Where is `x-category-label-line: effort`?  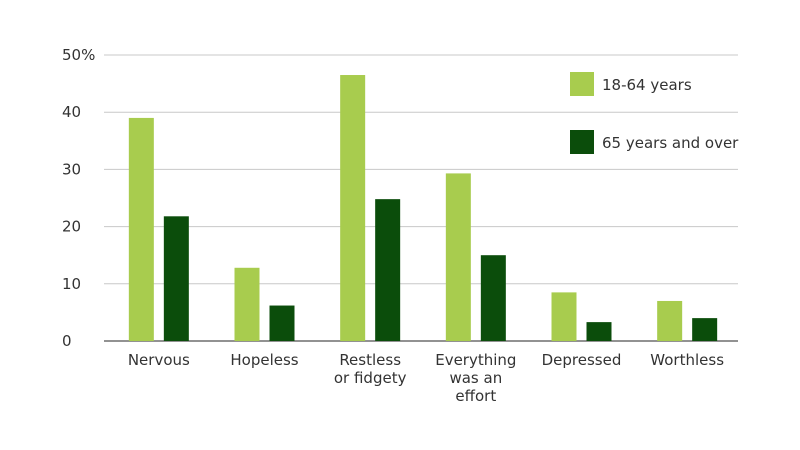
x-category-label-line: effort is located at coordinates (475, 396).